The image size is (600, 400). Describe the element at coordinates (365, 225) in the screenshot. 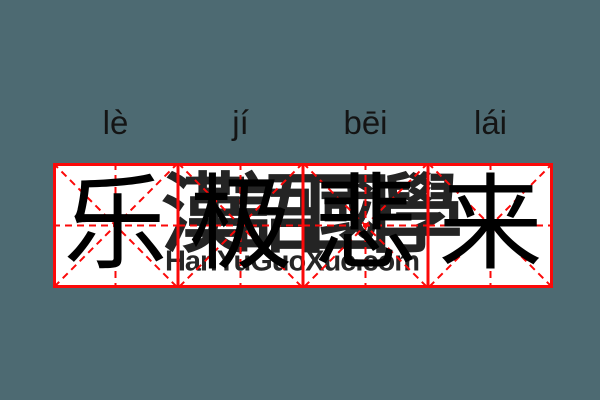

I see `hanzi-cell-3: 悲` at that location.